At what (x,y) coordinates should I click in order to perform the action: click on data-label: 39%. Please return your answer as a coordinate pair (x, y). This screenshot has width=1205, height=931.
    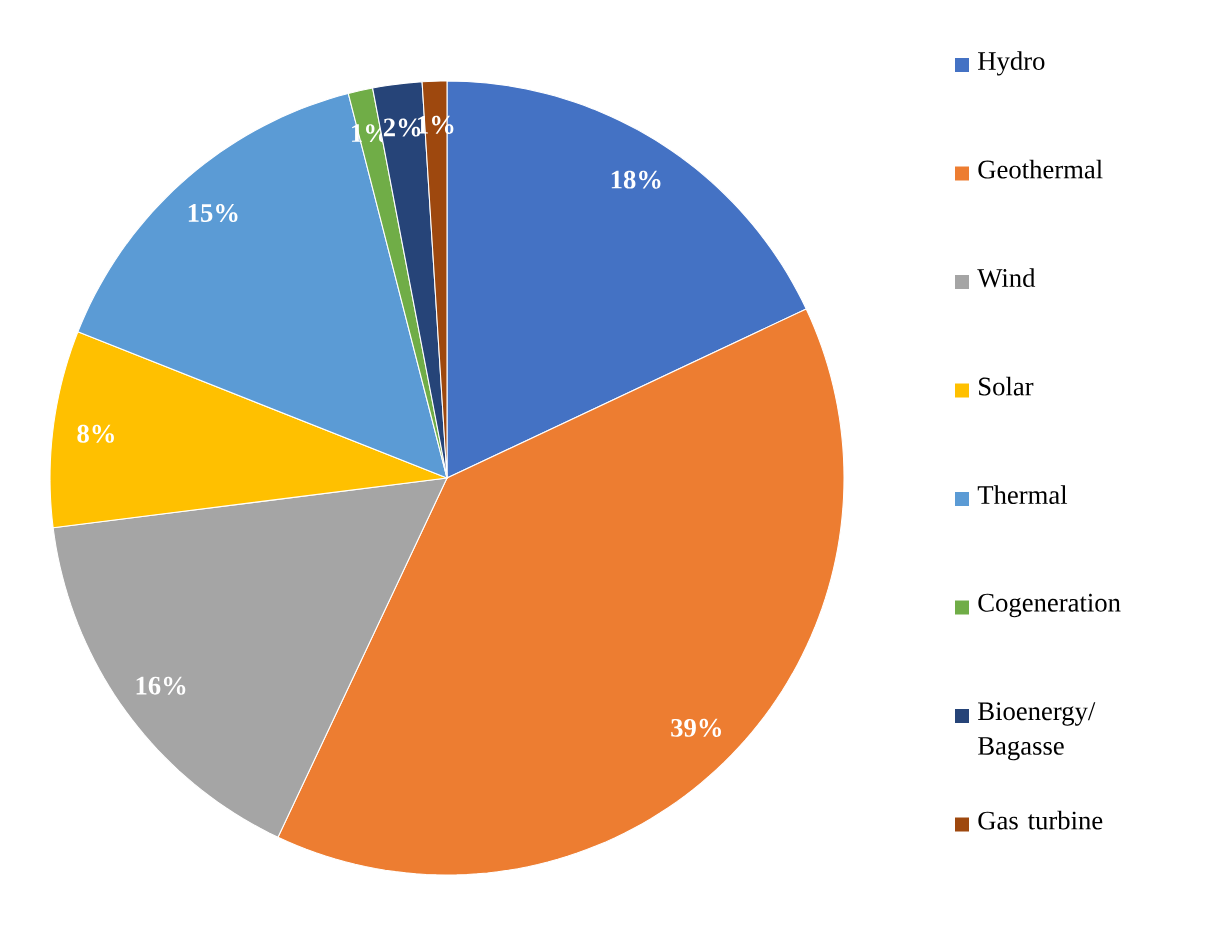
    Looking at the image, I should click on (696, 727).